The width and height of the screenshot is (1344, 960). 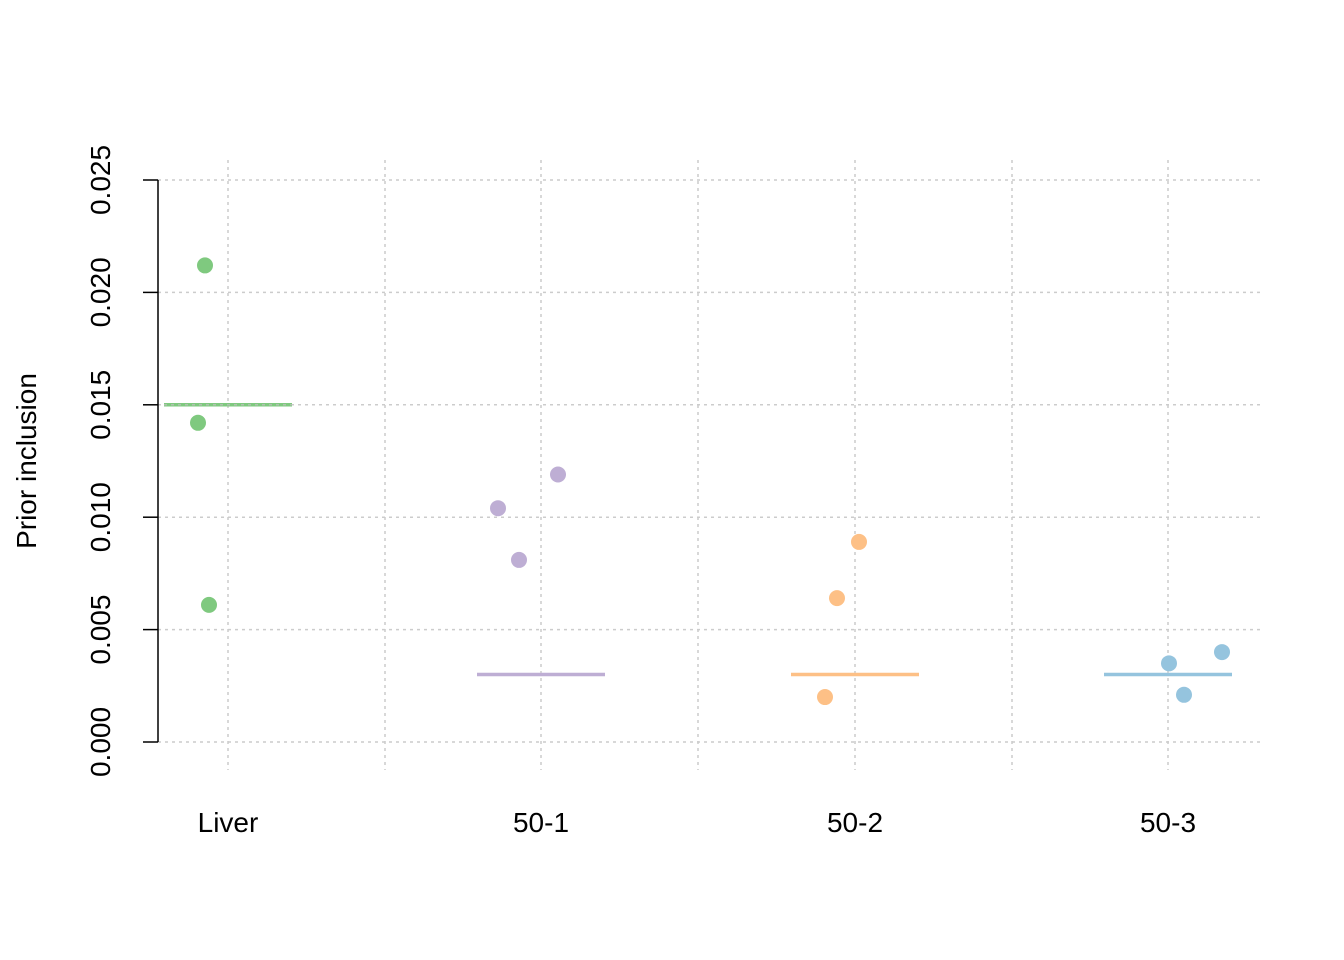 What do you see at coordinates (855, 822) in the screenshot?
I see `x-category-label: 50-2` at bounding box center [855, 822].